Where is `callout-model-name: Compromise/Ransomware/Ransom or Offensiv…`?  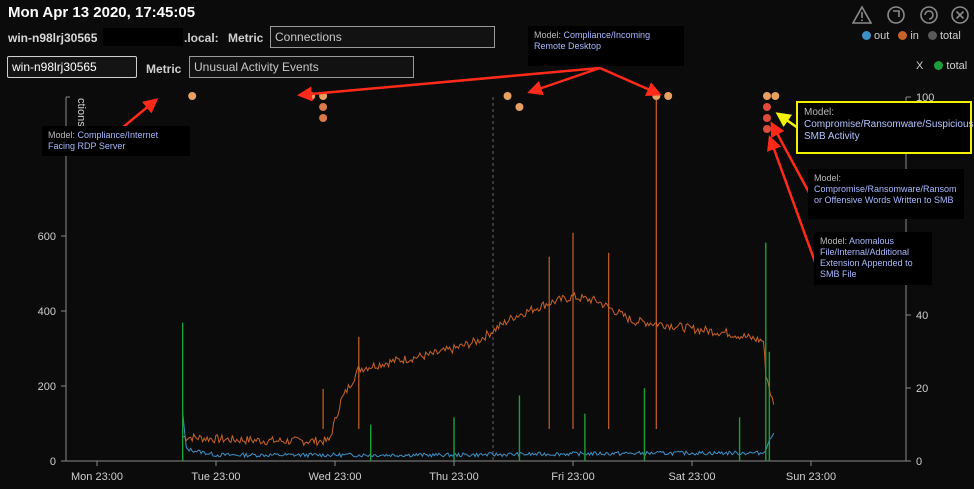 callout-model-name: Compromise/Ransomware/Ransom or Offensiv… is located at coordinates (885, 194).